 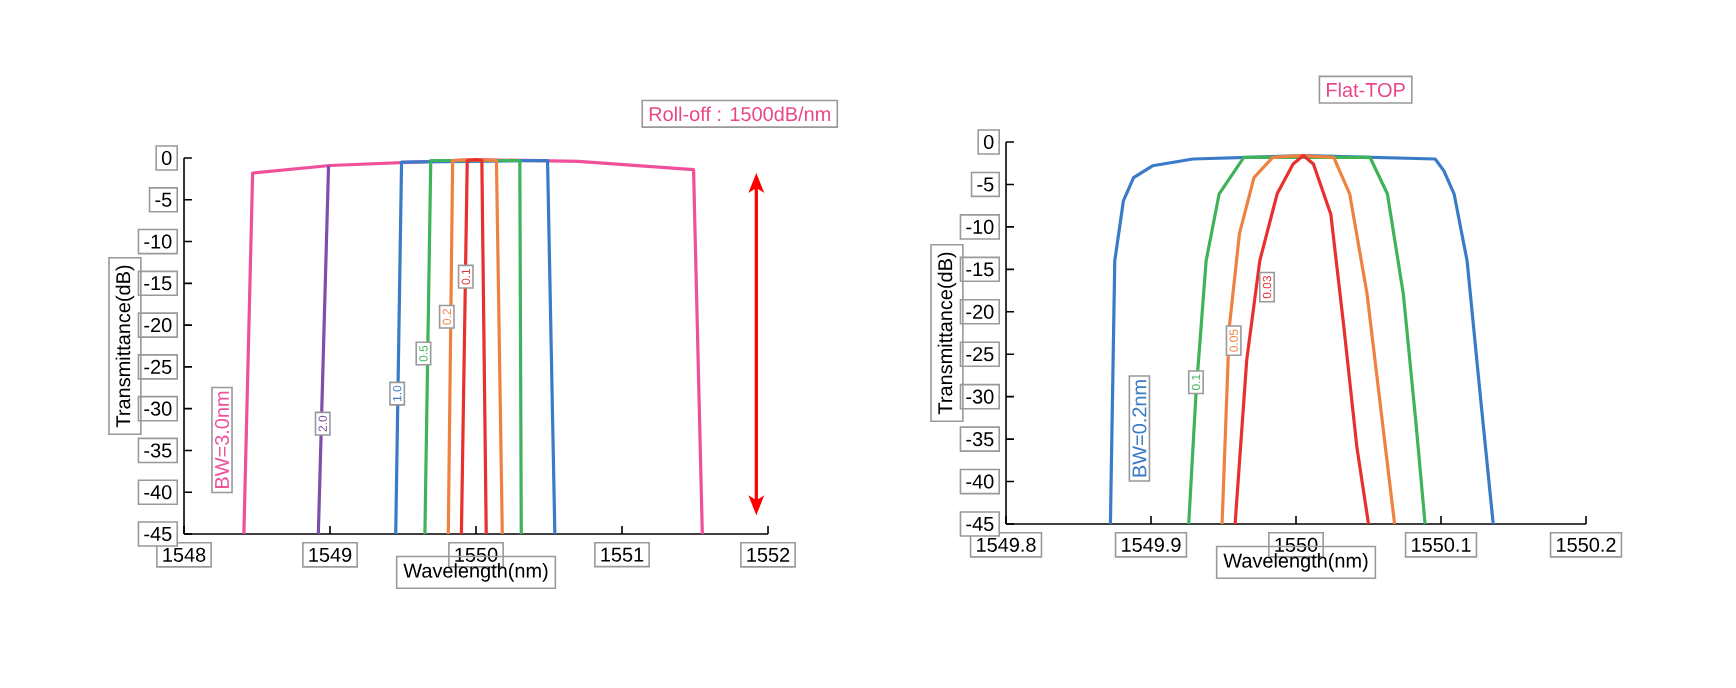 I want to click on x-tick-label: 1552, so click(x=768, y=554).